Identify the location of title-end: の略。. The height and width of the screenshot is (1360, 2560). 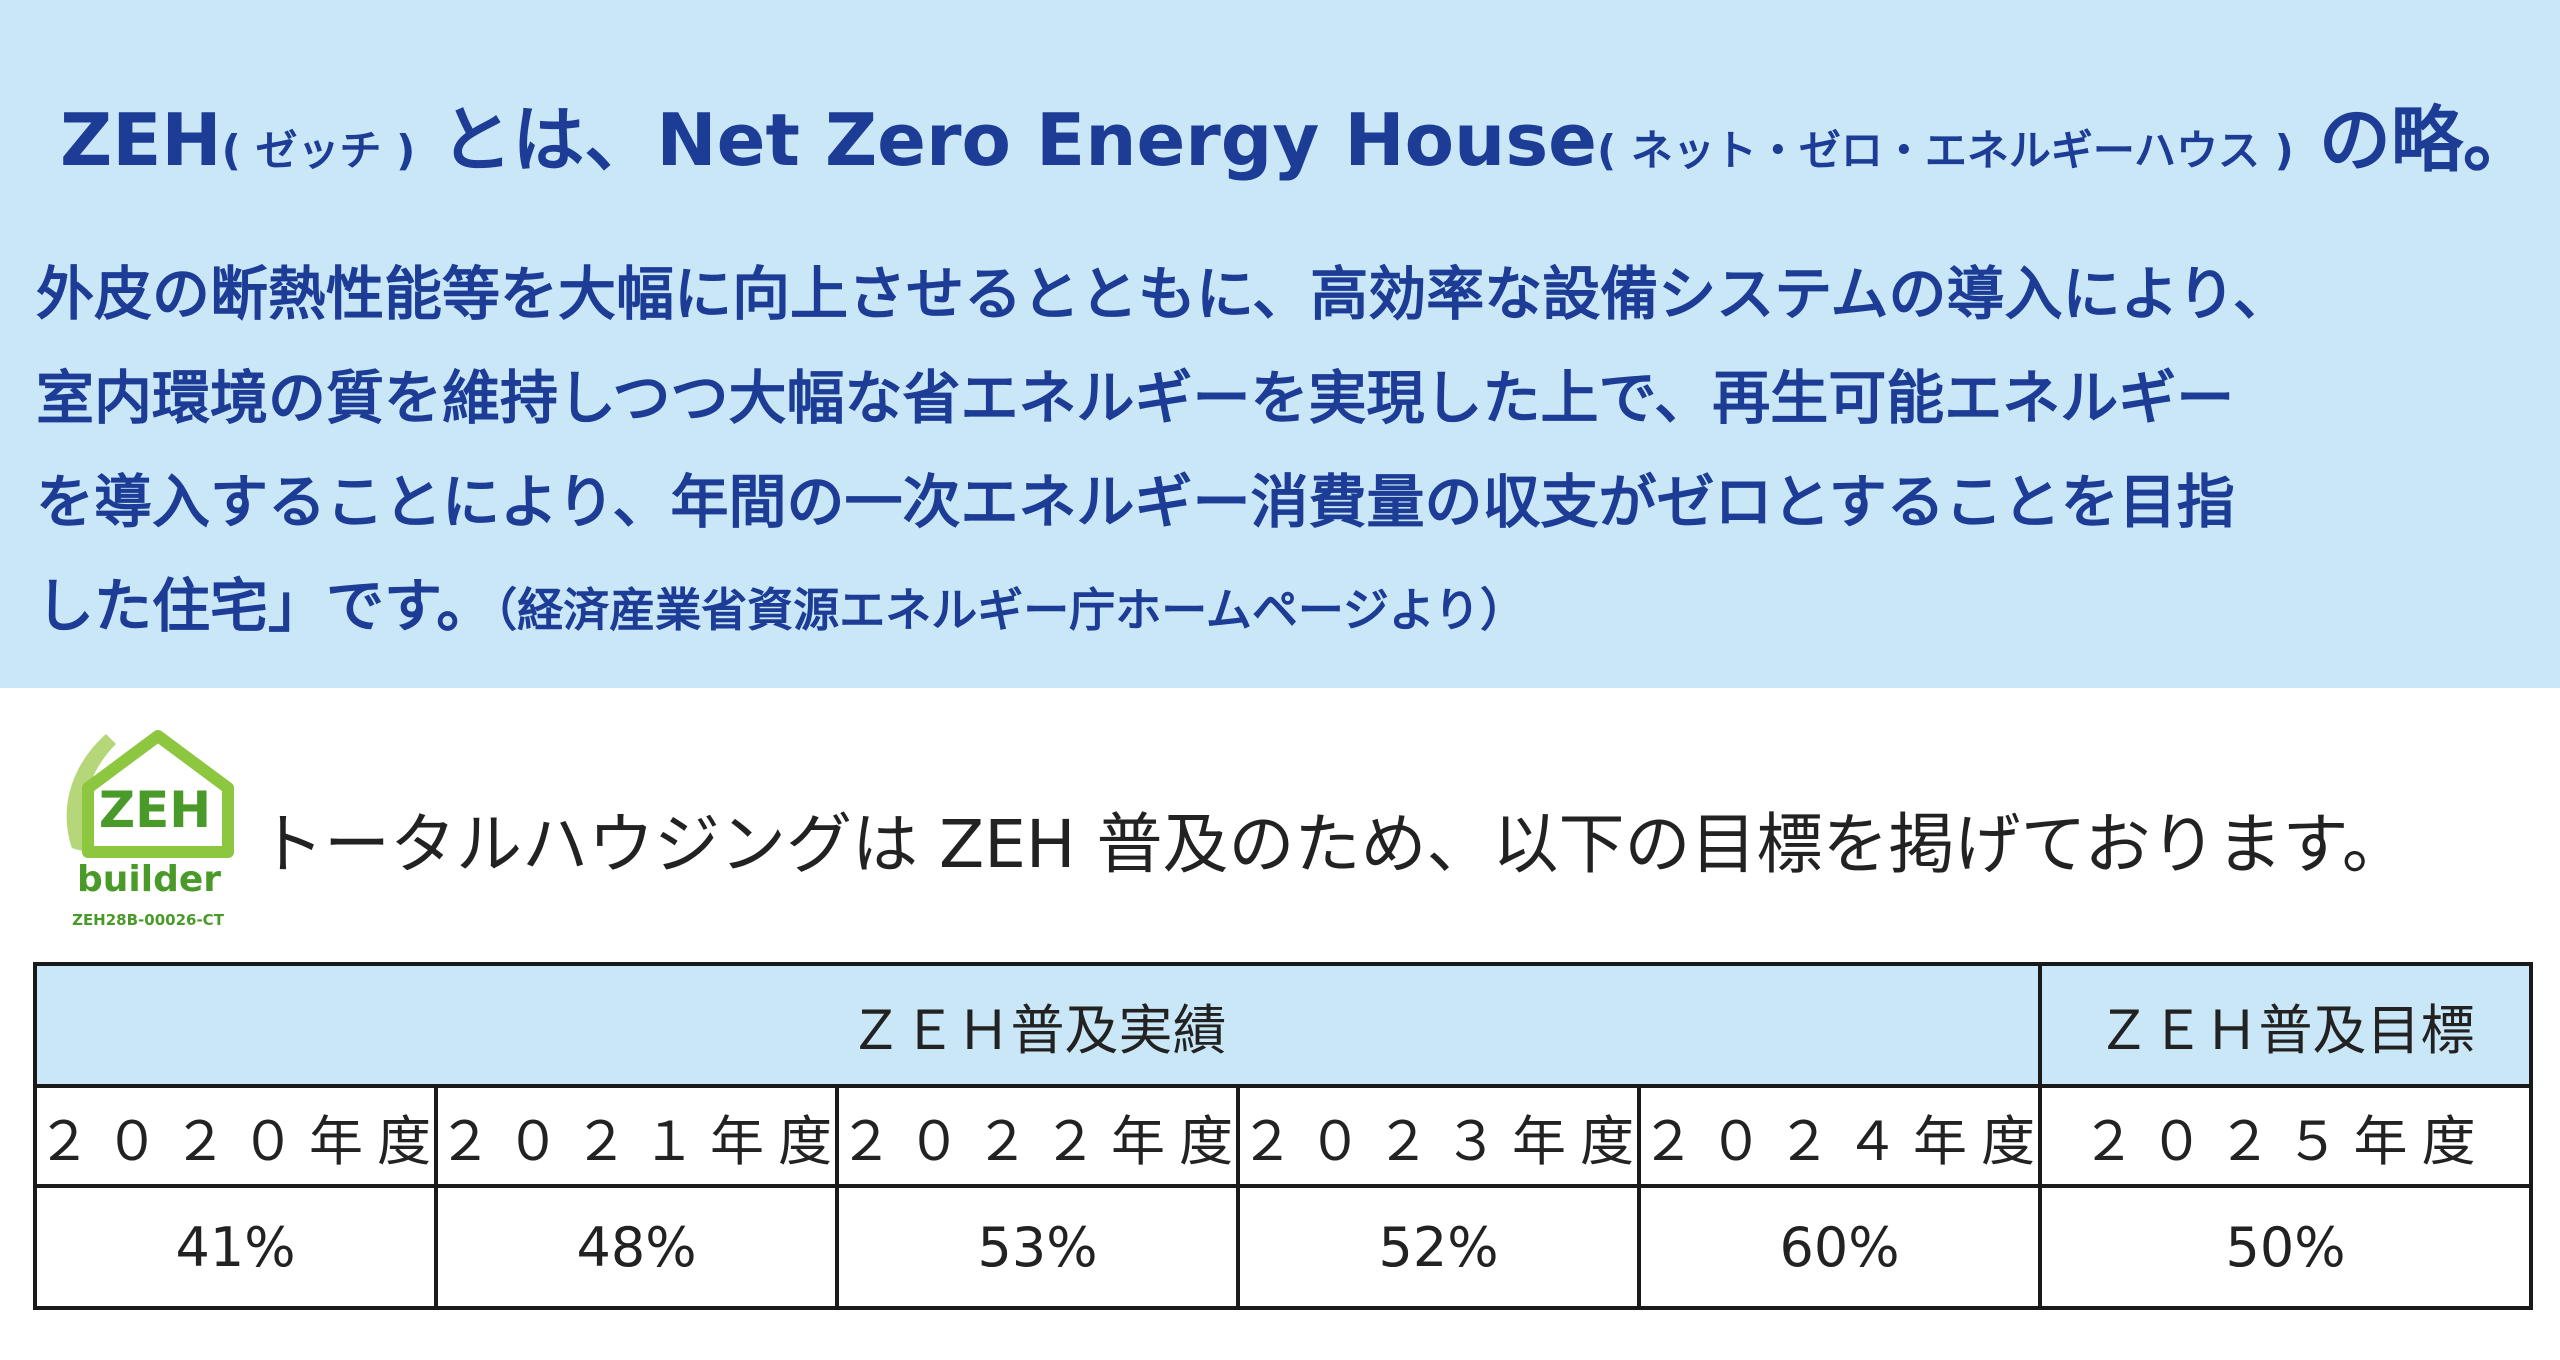
(2414, 140).